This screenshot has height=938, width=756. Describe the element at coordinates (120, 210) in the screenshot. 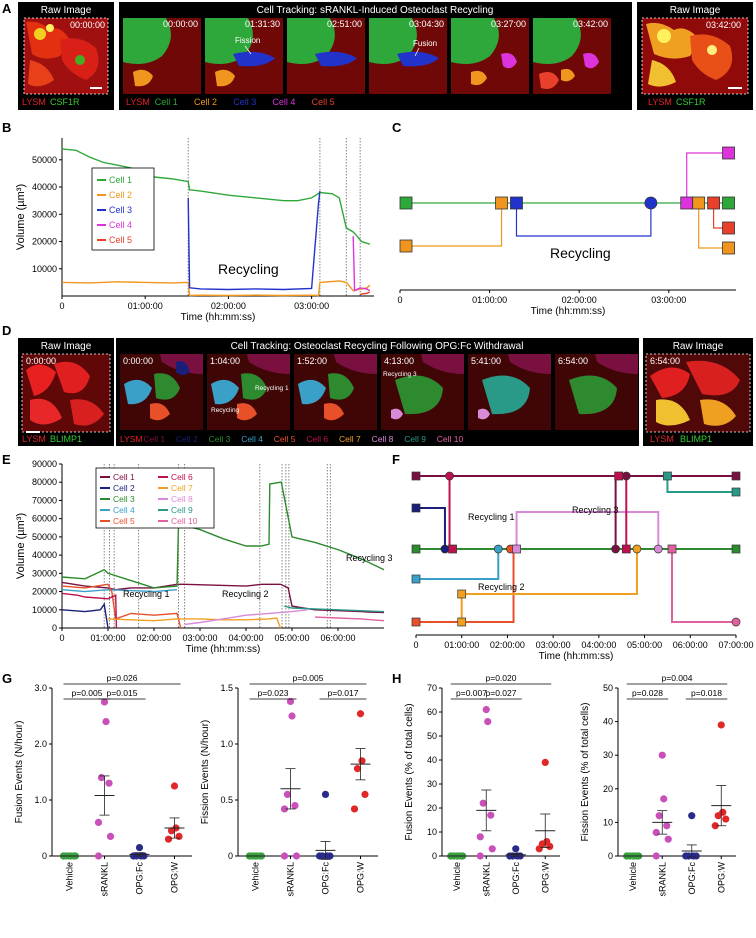

I see `legend-label: Cell 3` at that location.